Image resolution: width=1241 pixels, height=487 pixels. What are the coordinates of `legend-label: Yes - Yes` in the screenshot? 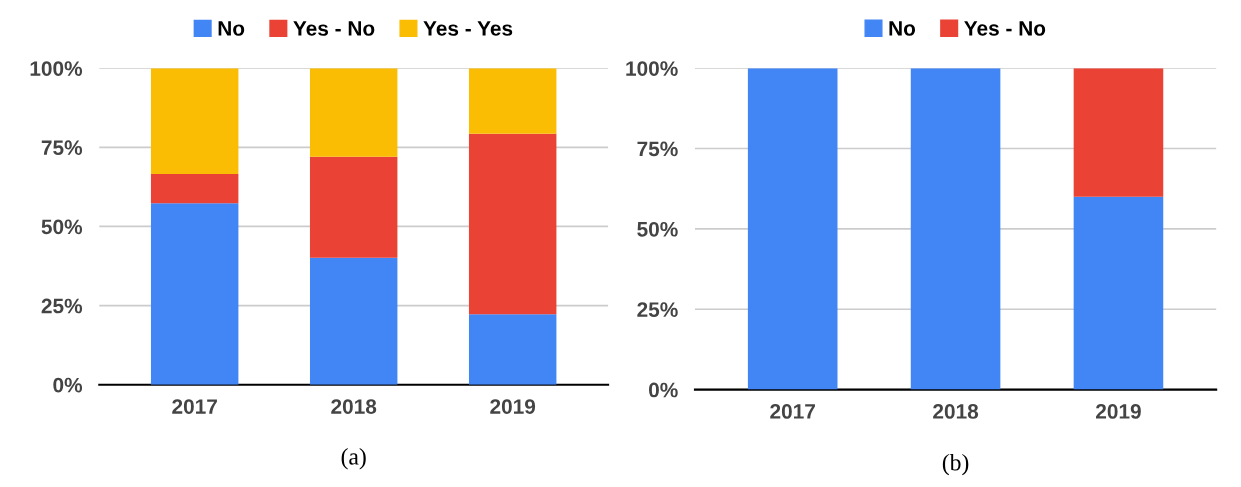 It's located at (468, 28).